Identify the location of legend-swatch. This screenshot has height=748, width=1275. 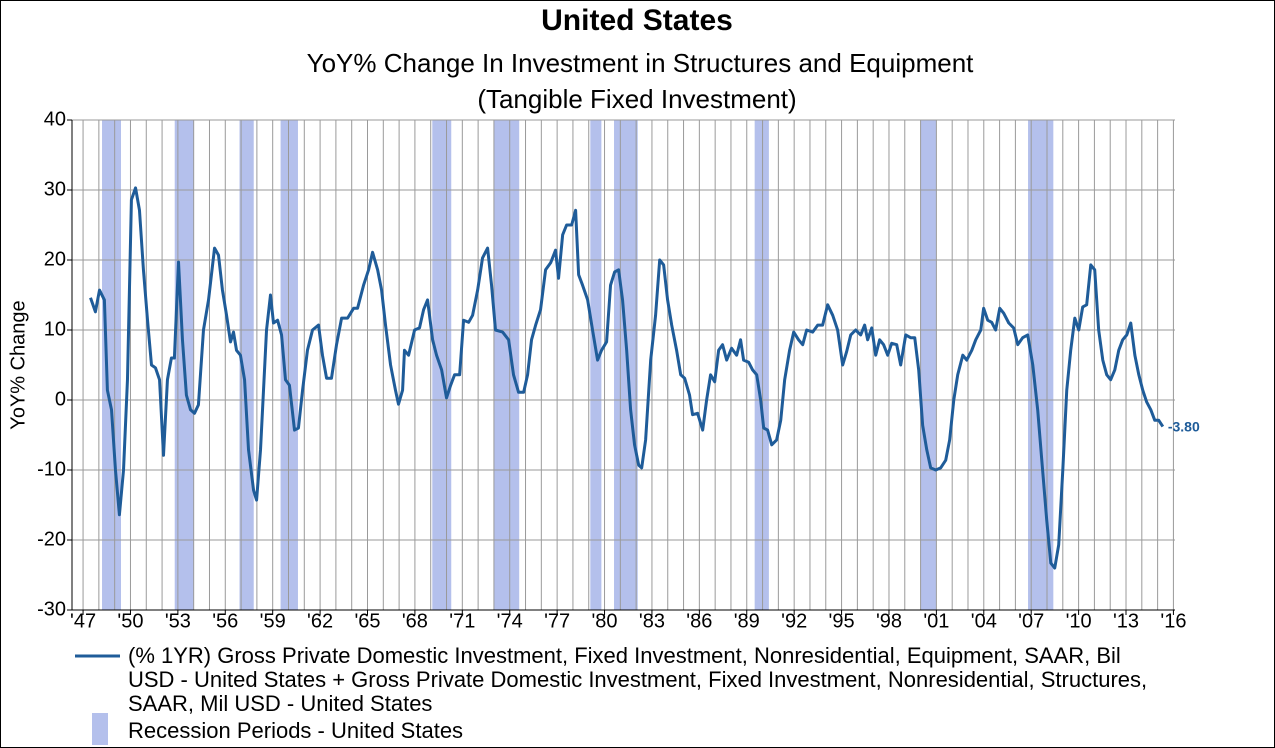
(100, 729).